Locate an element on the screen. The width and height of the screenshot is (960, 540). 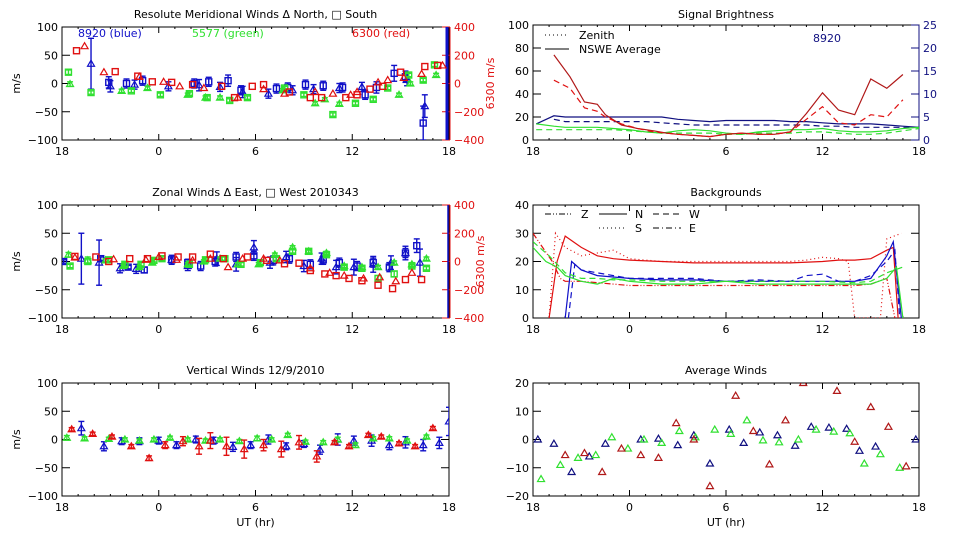
zonal-y2-tick-label: 400 is located at coordinates (464, 205).